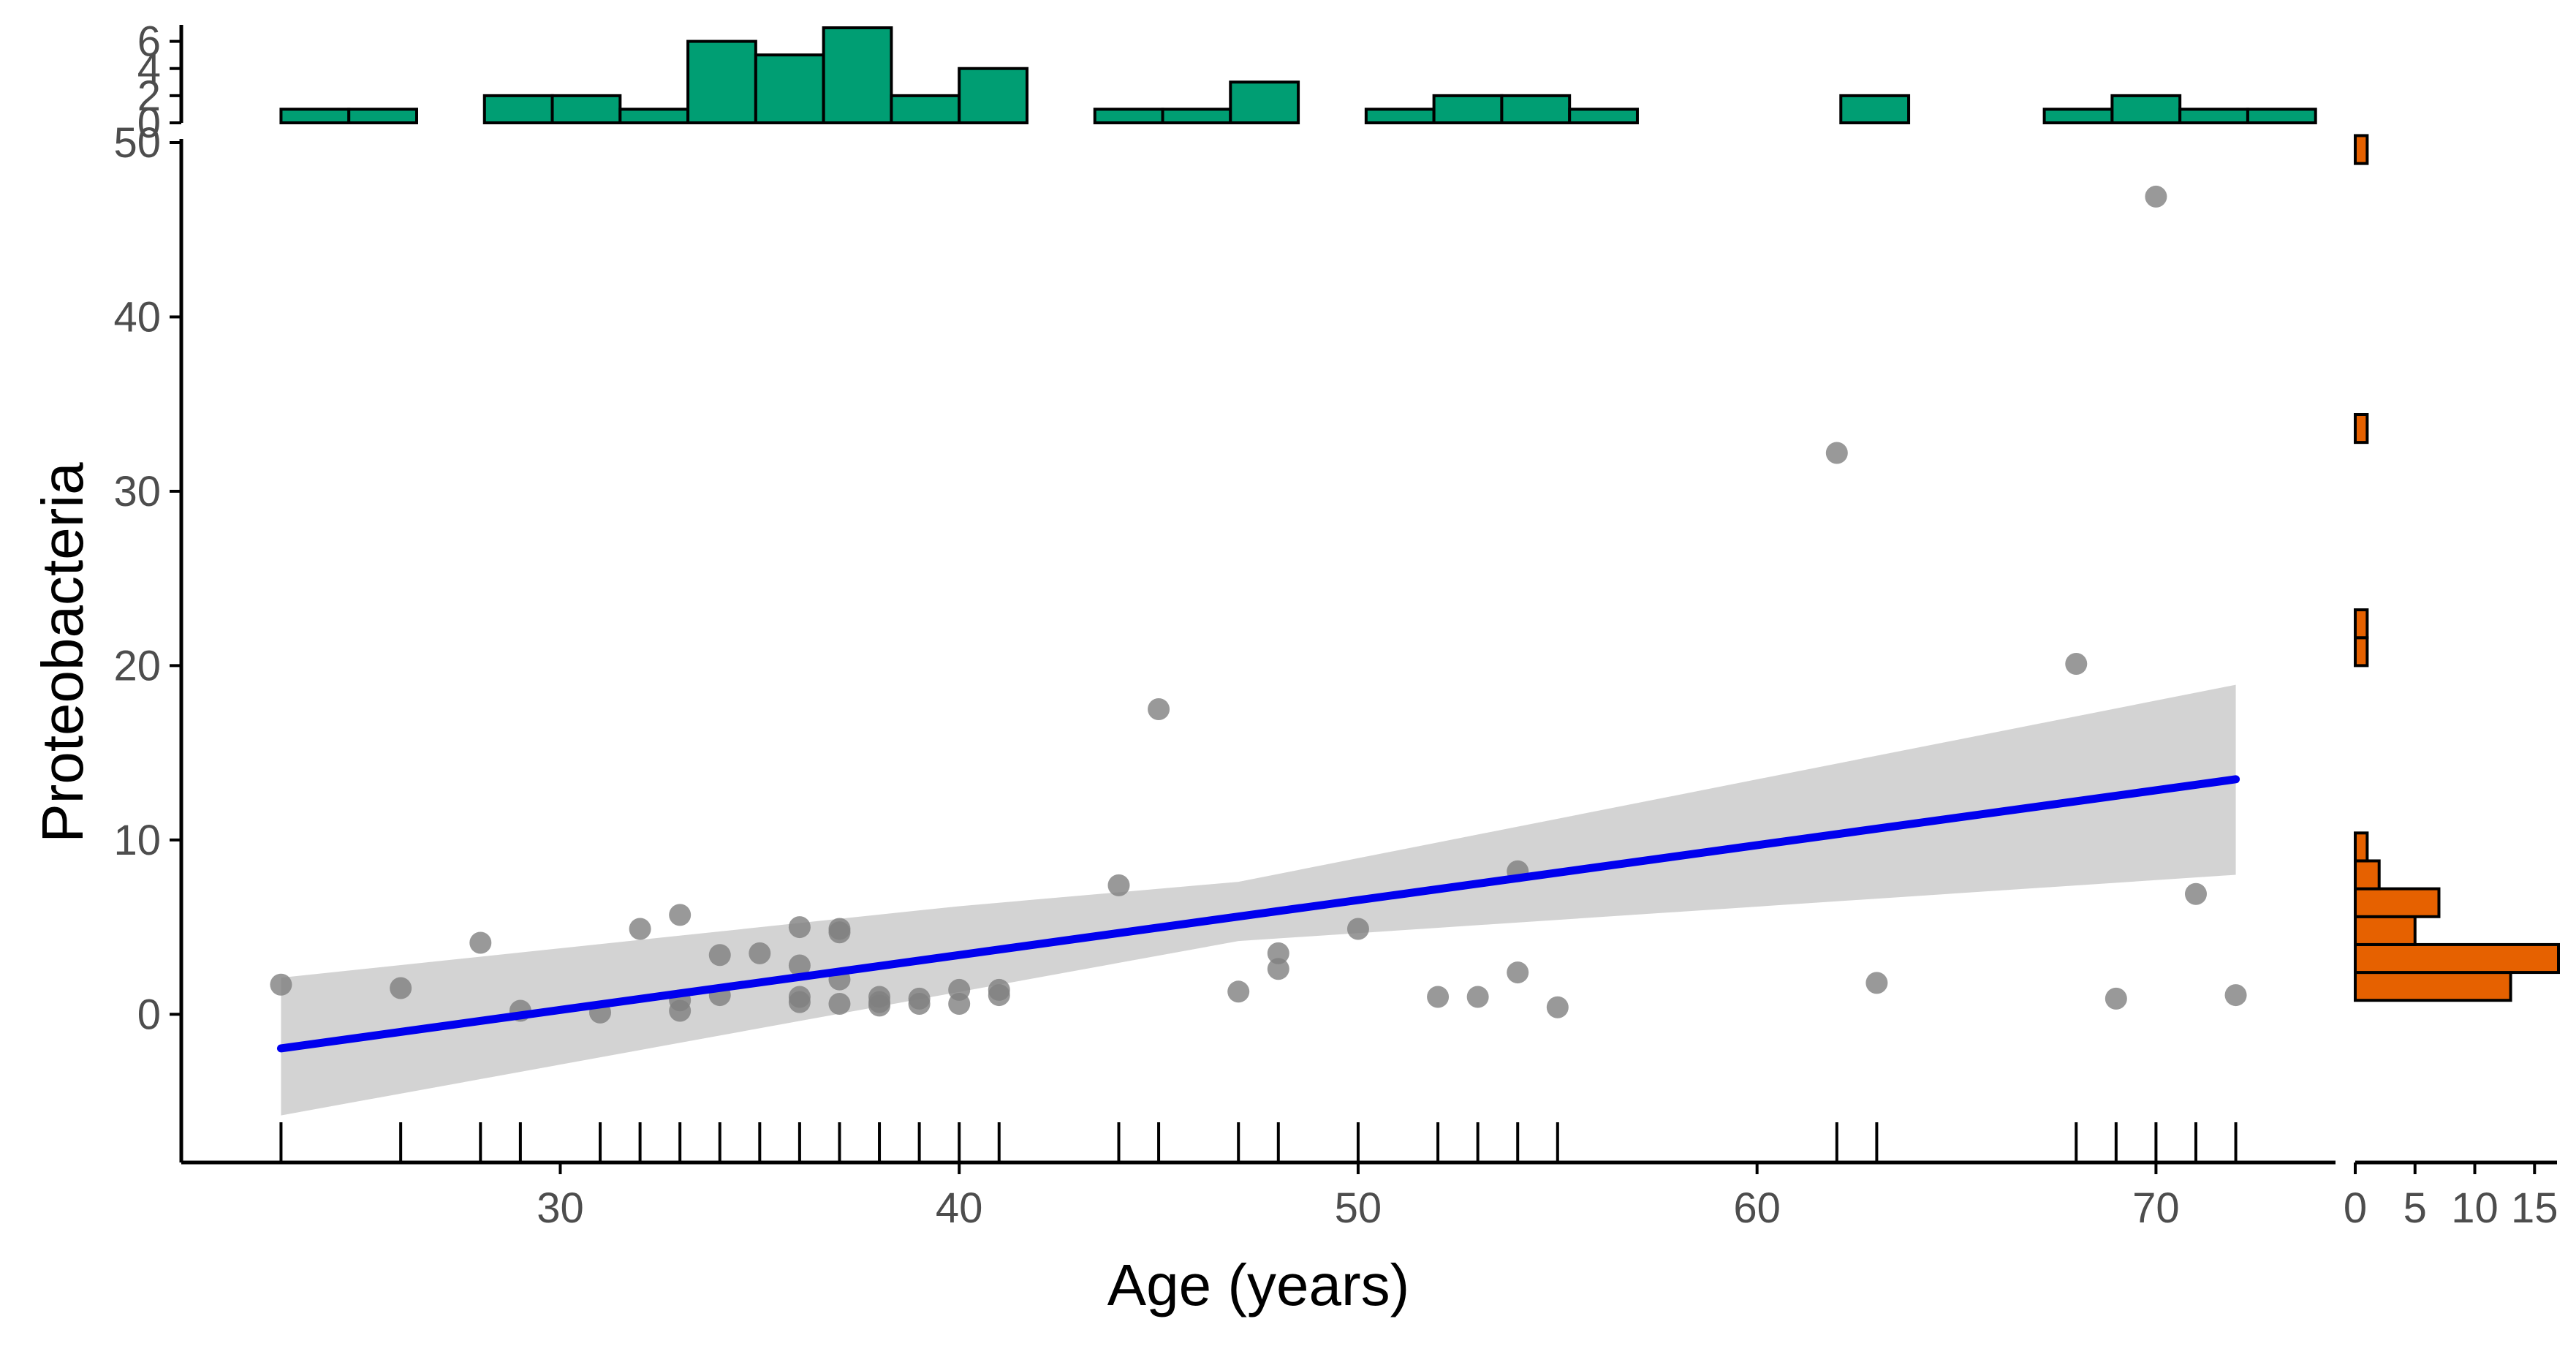 Image resolution: width=2576 pixels, height=1346 pixels. Describe the element at coordinates (137, 317) in the screenshot. I see `y-tick-label: 40` at that location.